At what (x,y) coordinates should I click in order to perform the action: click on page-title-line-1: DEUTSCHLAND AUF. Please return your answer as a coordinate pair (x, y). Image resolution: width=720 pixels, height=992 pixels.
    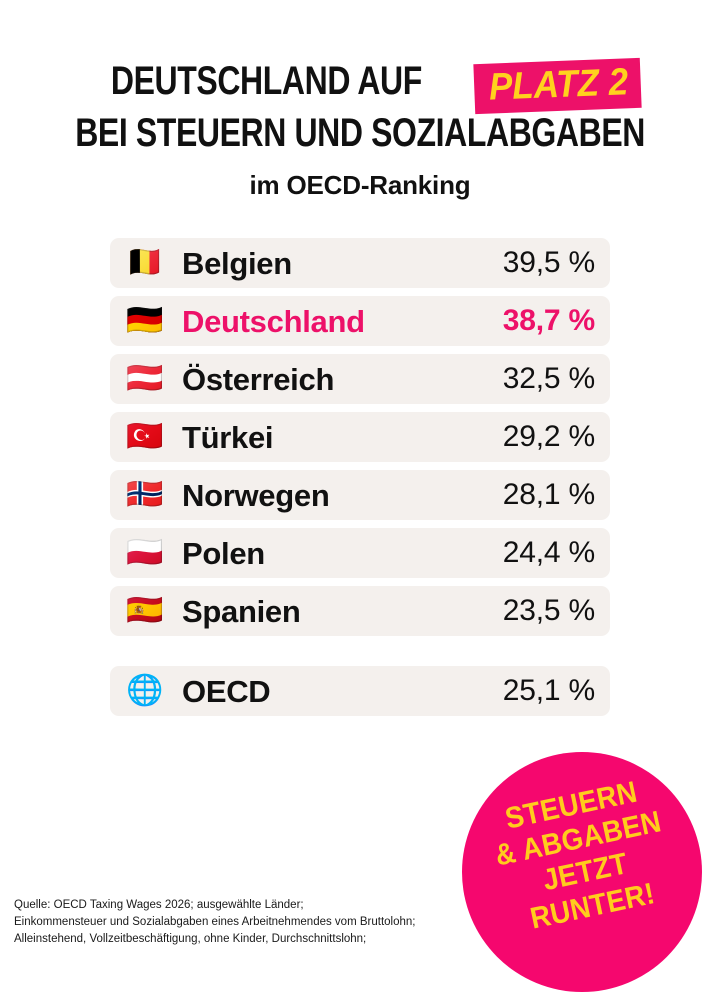
    Looking at the image, I should click on (266, 81).